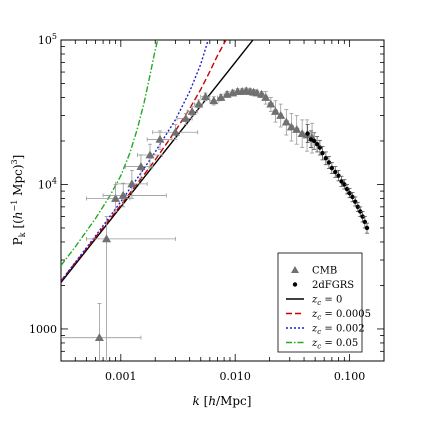 The image size is (436, 423). Describe the element at coordinates (295, 269) in the screenshot. I see `legend-cmb-swatch` at that location.